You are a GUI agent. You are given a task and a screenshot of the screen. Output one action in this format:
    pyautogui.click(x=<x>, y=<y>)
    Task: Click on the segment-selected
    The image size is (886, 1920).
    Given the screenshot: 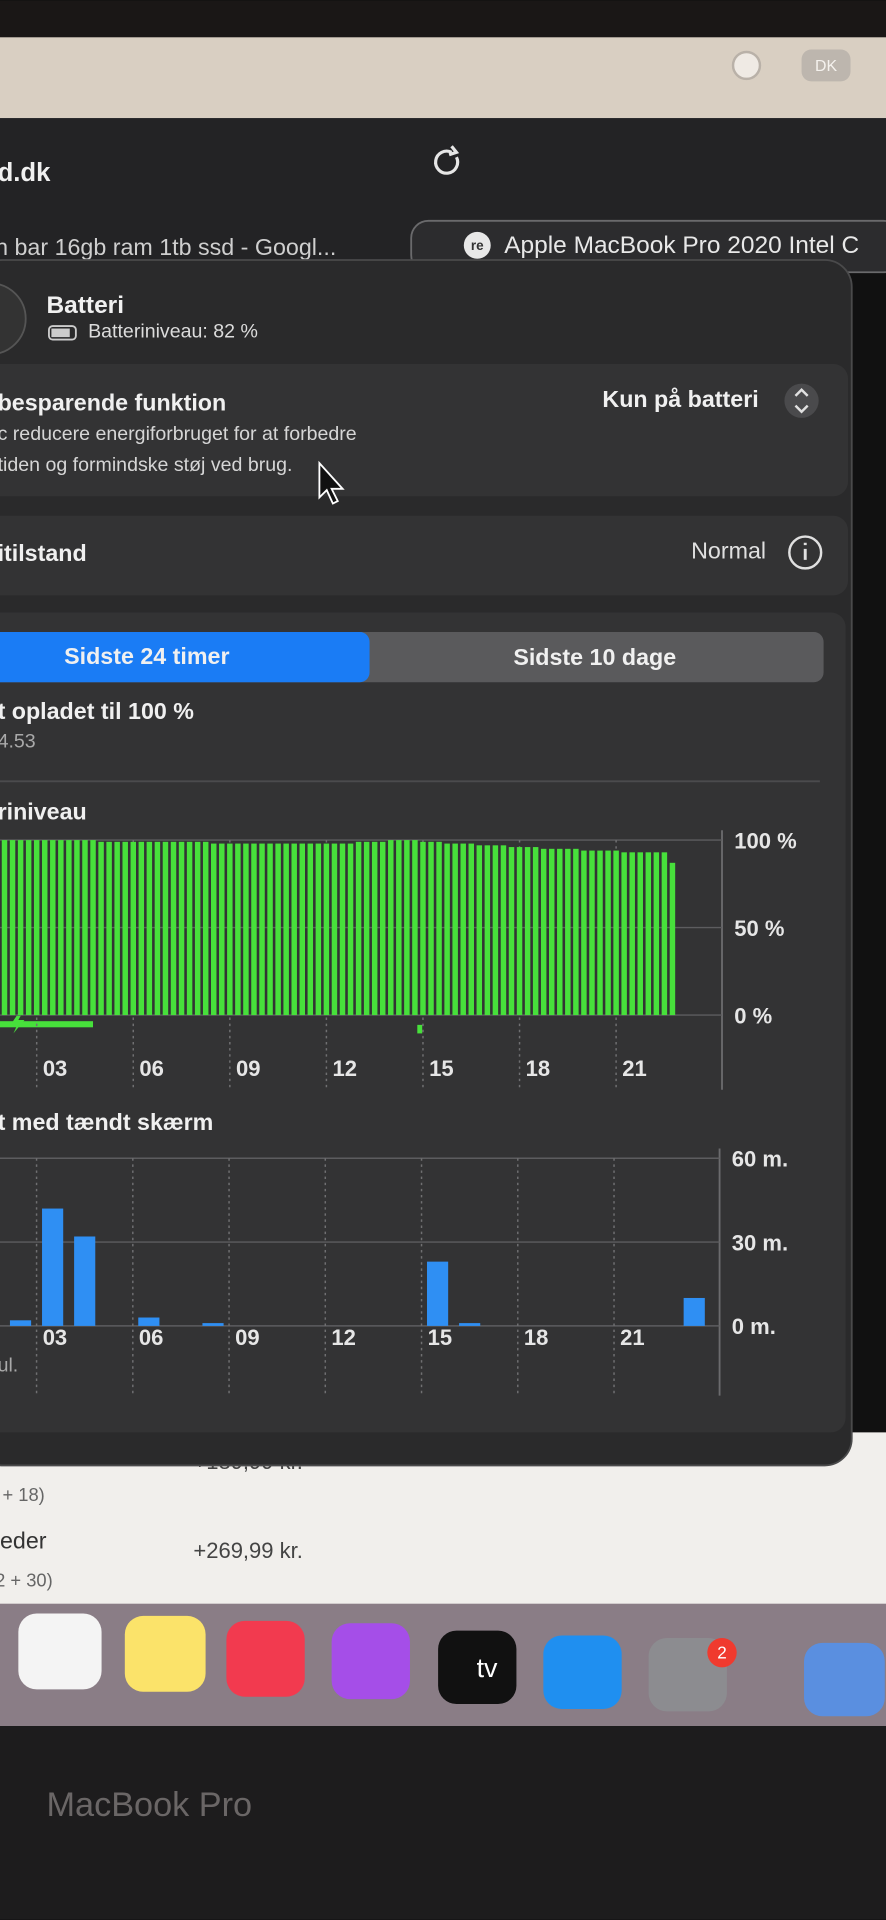 What is the action you would take?
    pyautogui.click(x=185, y=657)
    